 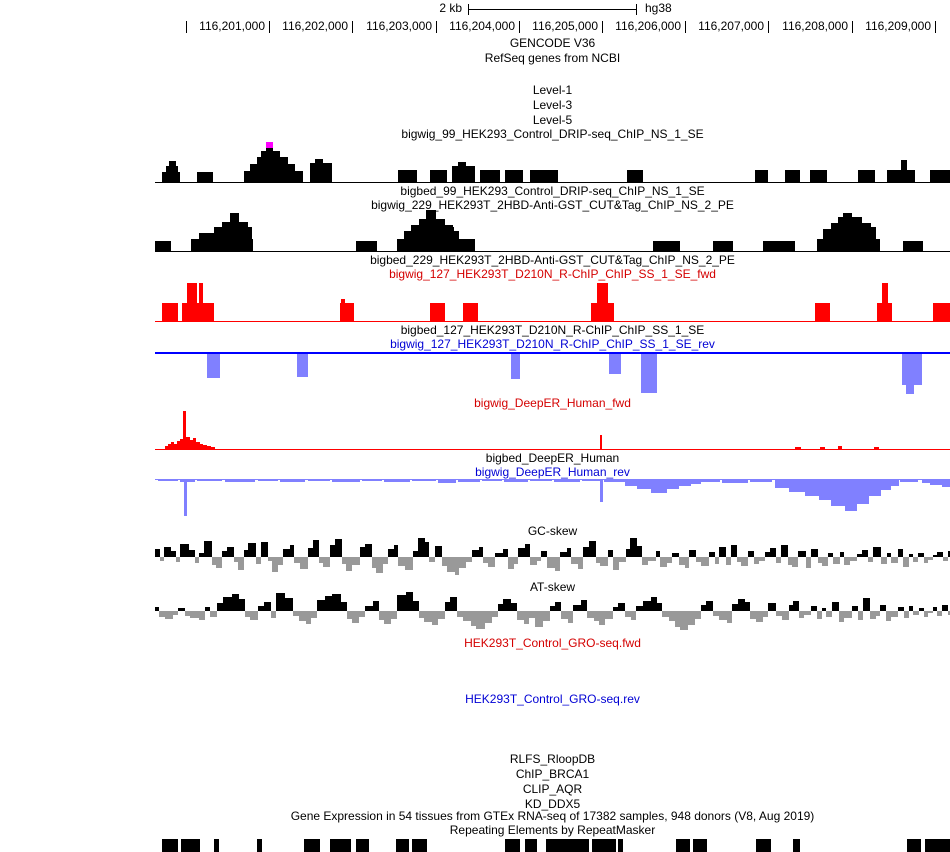 What do you see at coordinates (552, 759) in the screenshot?
I see `track-label-rlfs: RLFS_RloopDB` at bounding box center [552, 759].